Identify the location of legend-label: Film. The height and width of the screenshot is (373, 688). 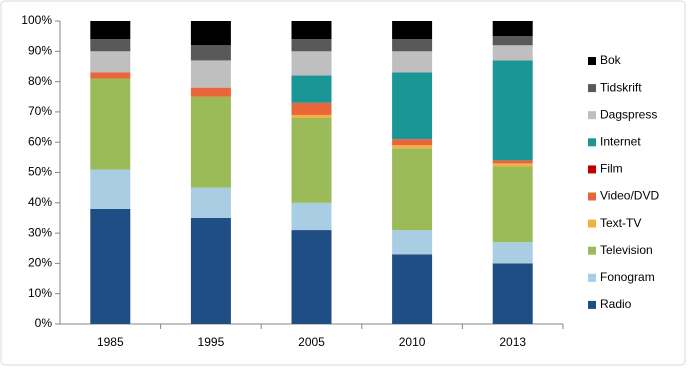
(611, 169).